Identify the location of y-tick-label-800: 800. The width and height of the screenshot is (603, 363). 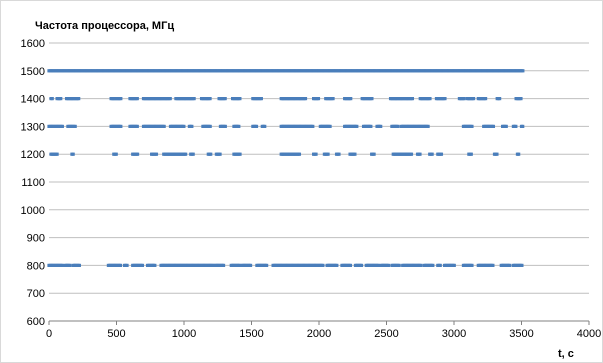
(36, 266).